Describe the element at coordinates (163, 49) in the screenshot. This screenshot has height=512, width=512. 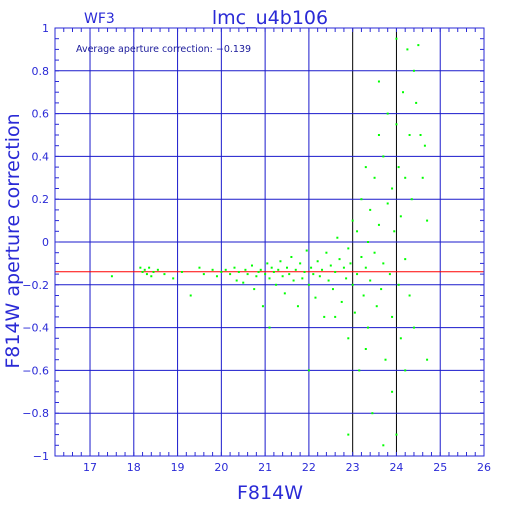
I see `average-annotation: Average aperture correction: −0.139` at that location.